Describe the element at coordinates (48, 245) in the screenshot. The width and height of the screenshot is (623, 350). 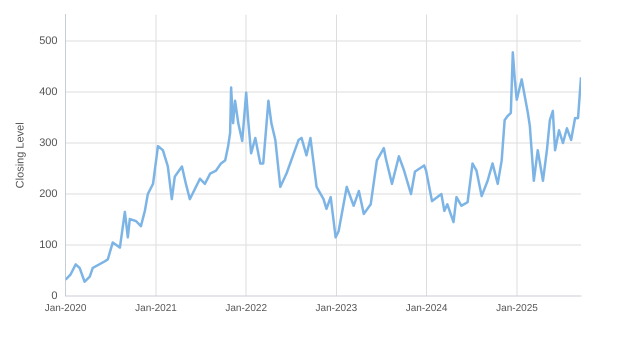
I see `y-tick-label: 100` at that location.